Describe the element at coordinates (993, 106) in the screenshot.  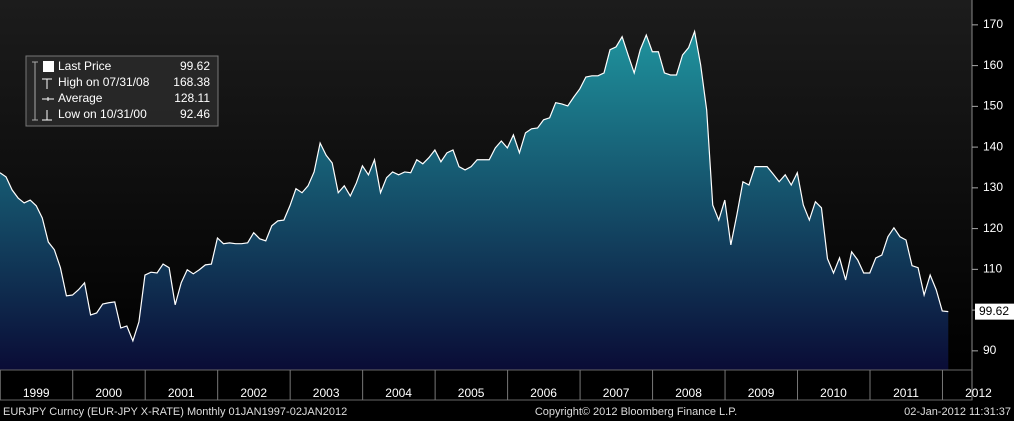
I see `y-tick-label: 150` at that location.